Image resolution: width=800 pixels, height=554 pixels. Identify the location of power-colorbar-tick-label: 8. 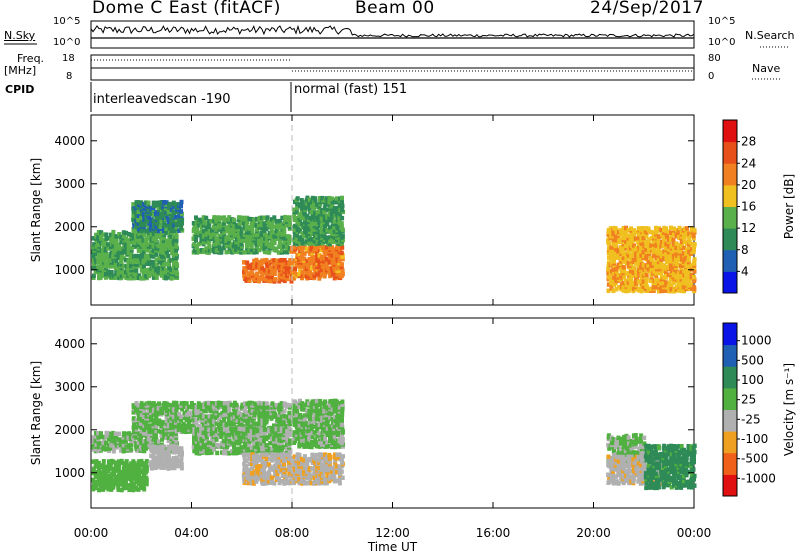
(745, 250).